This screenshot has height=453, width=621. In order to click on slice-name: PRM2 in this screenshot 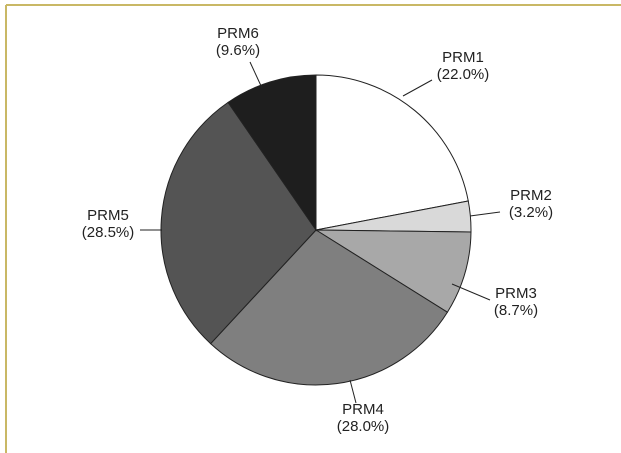, I will do `click(531, 195)`.